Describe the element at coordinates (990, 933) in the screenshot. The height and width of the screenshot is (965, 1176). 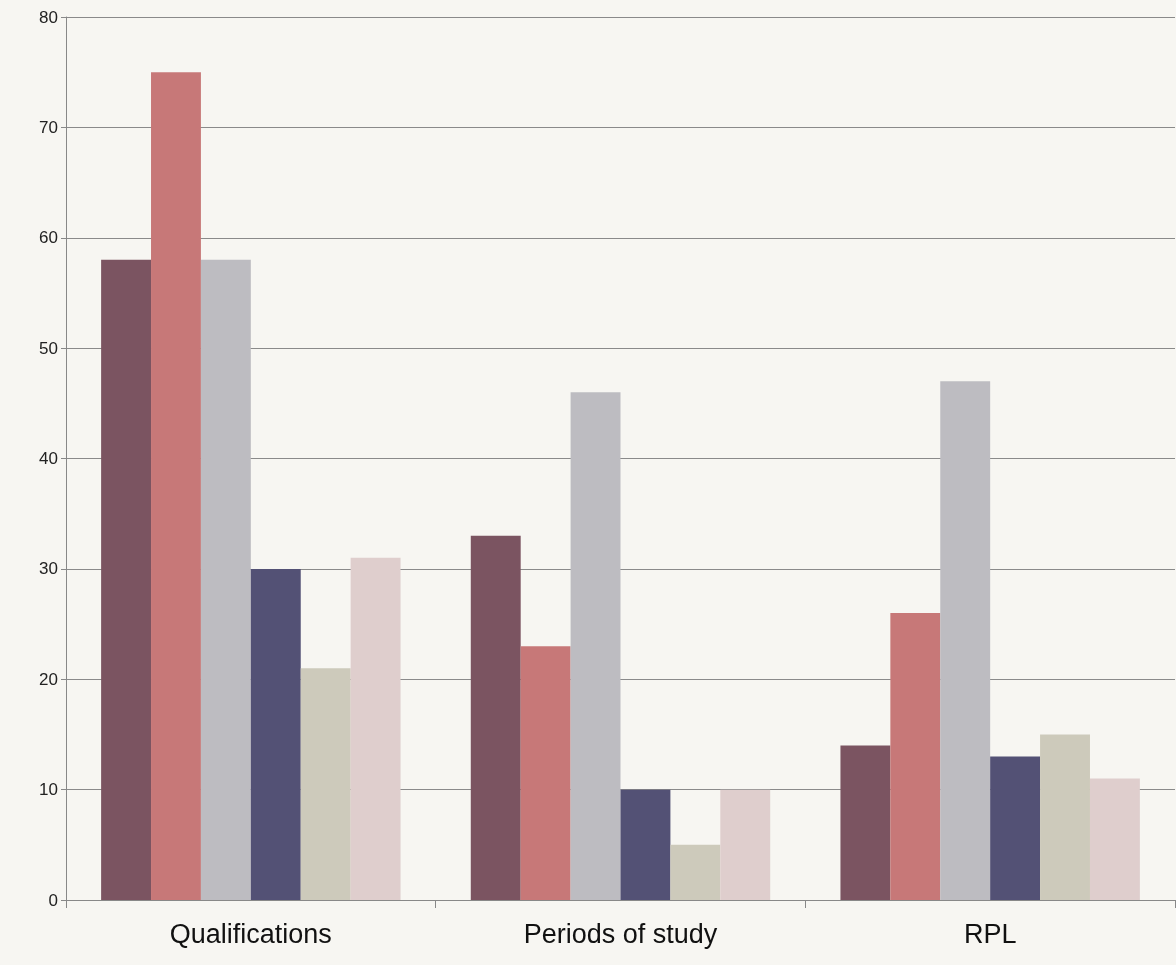
I see `x-tick-label: RPL` at that location.